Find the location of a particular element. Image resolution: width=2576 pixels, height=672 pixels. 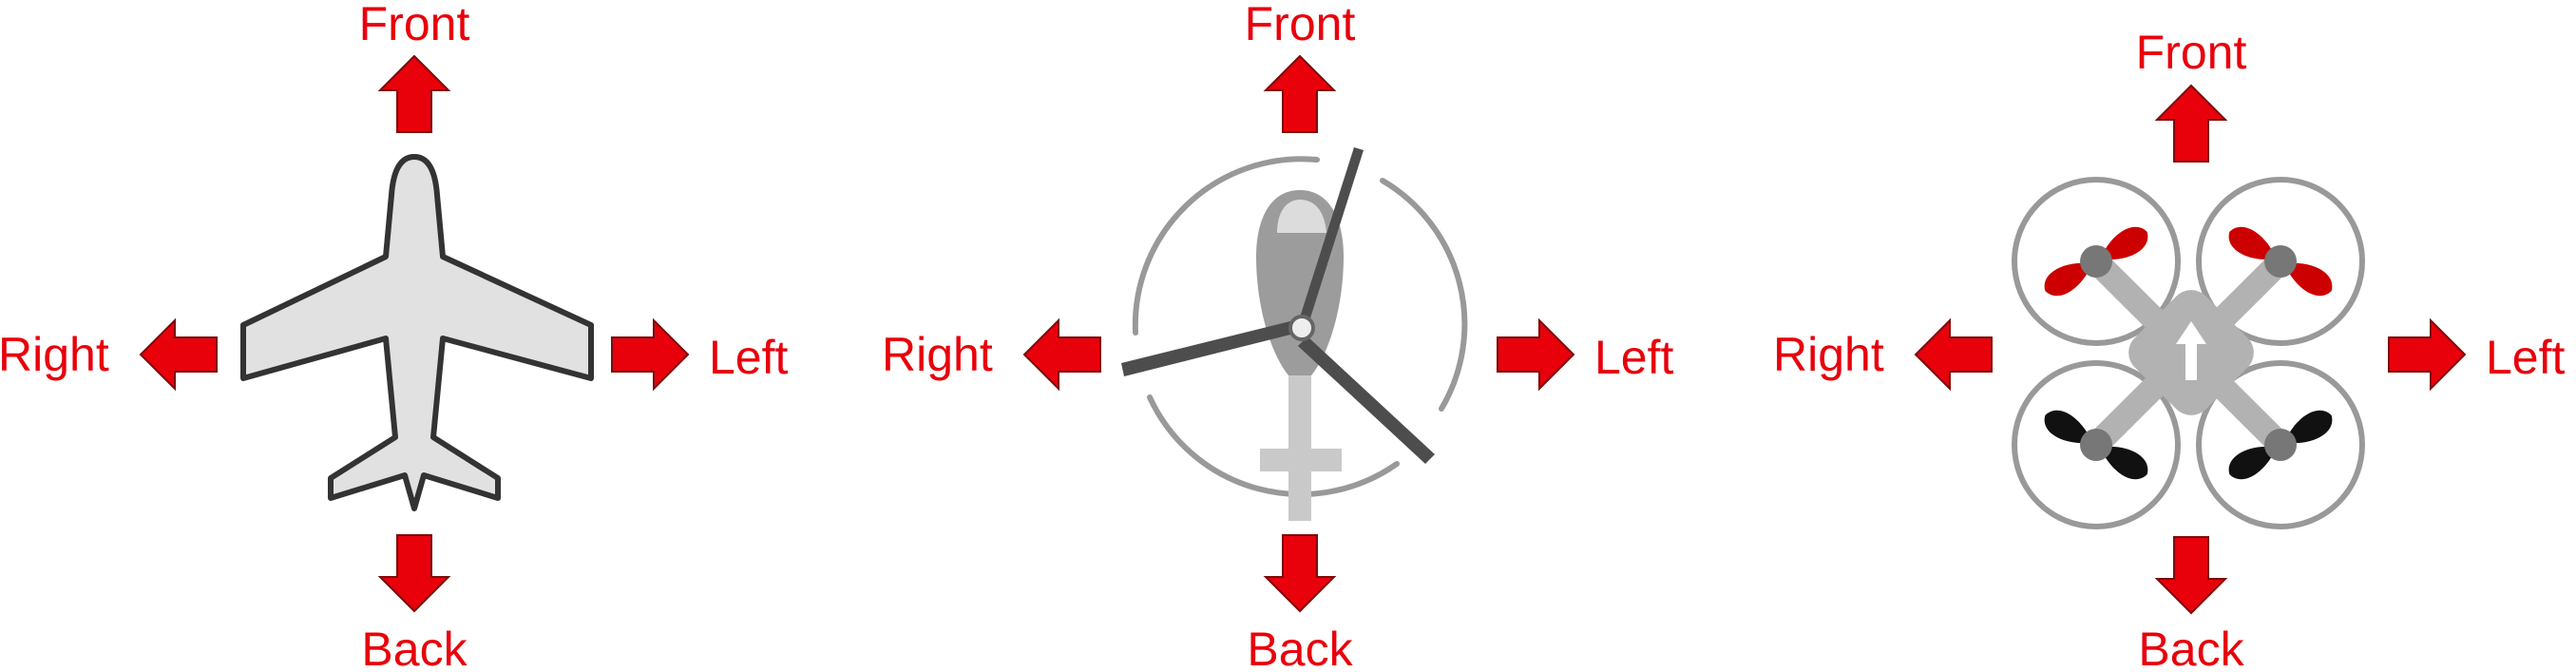

rotor-blades-icon is located at coordinates (1278, 305).